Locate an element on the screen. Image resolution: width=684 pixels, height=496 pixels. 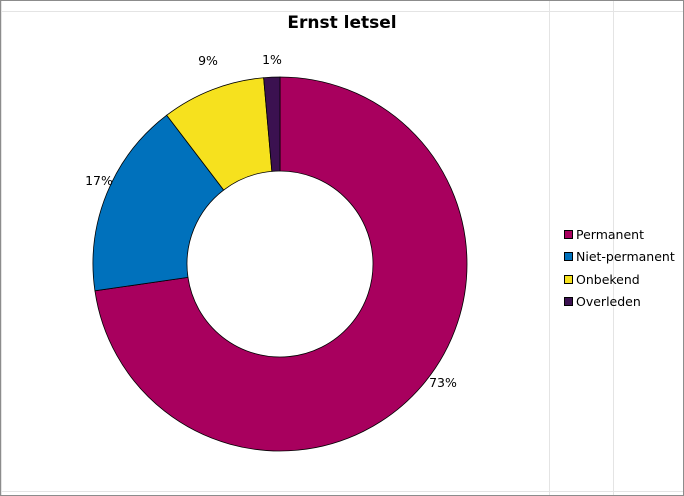
legend-label: Overleden is located at coordinates (608, 302).